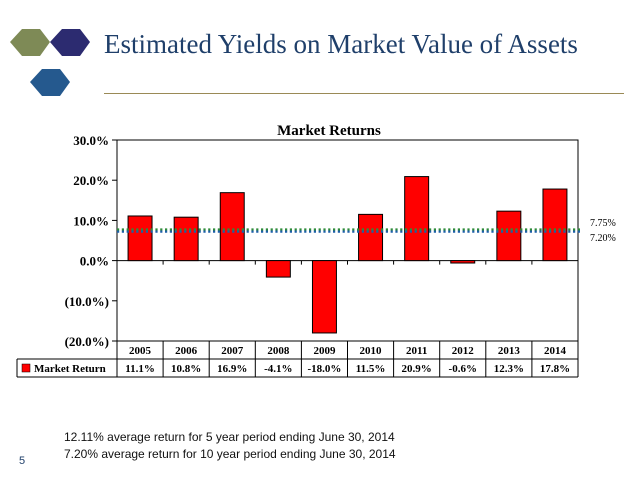 This screenshot has height=479, width=638. What do you see at coordinates (91, 220) in the screenshot?
I see `y-tick-label: 10.0%` at bounding box center [91, 220].